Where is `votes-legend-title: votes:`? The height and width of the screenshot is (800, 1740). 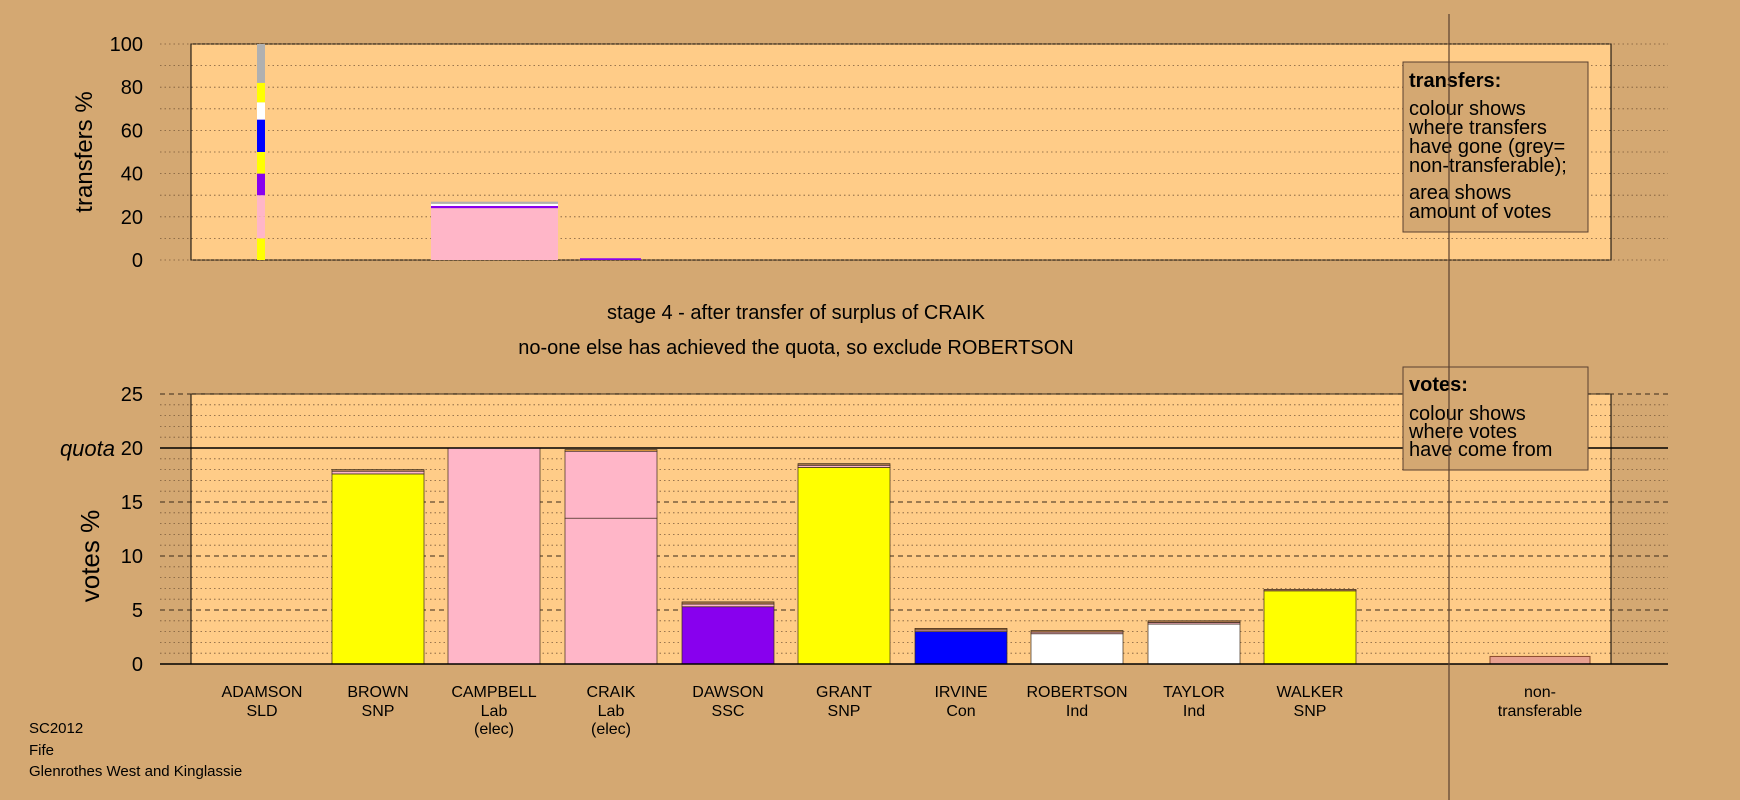
votes-legend-title: votes: is located at coordinates (1438, 385).